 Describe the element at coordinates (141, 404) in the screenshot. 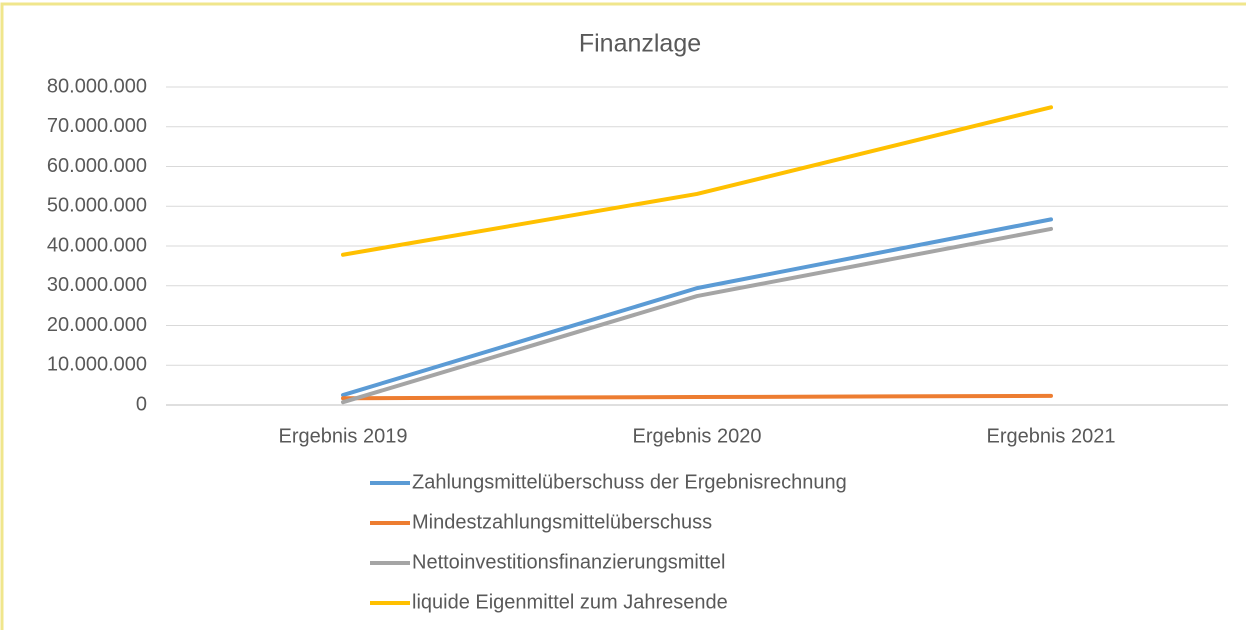

I see `y-tick-label: 0` at that location.